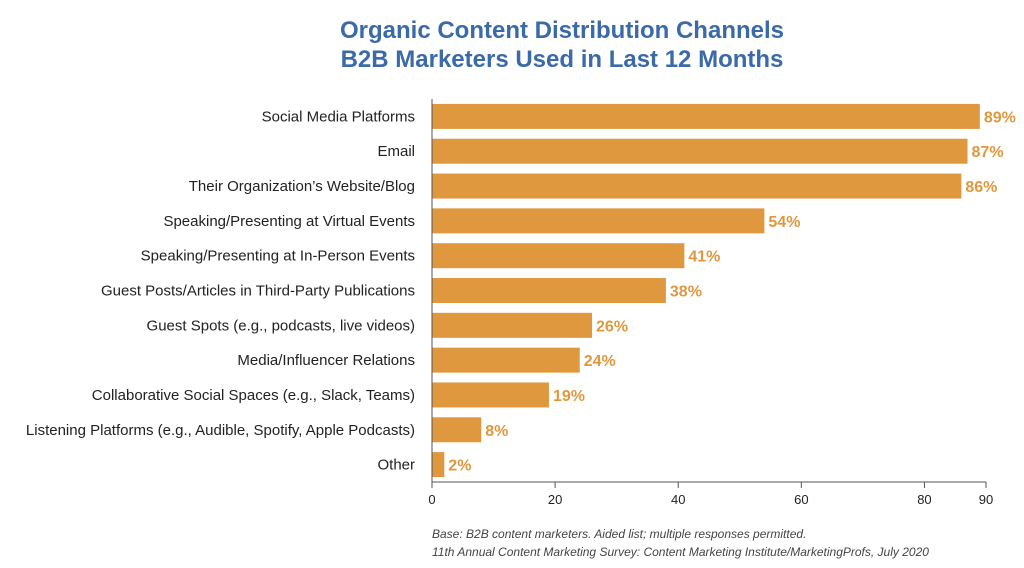 Image resolution: width=1024 pixels, height=568 pixels. What do you see at coordinates (431, 499) in the screenshot?
I see `x-tick-label-0: 0` at bounding box center [431, 499].